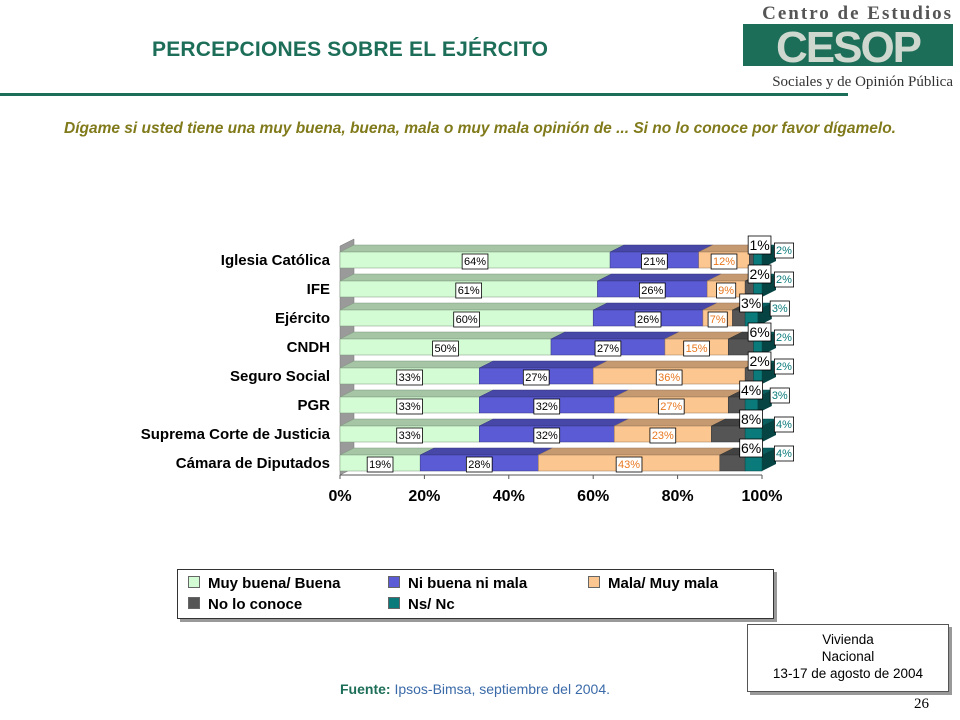 The height and width of the screenshot is (720, 960). I want to click on data-label: 36%, so click(669, 378).